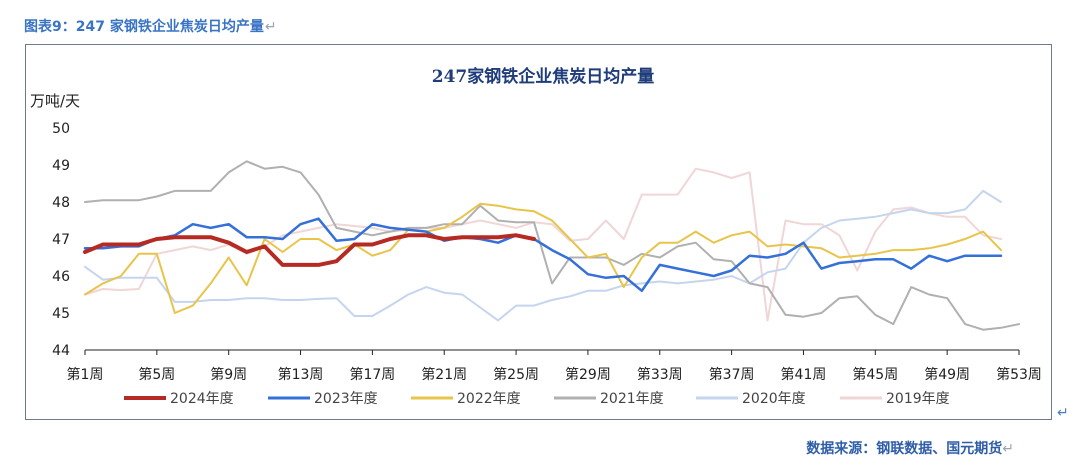 Image resolution: width=1080 pixels, height=474 pixels. What do you see at coordinates (1019, 374) in the screenshot?
I see `x-tick-label: 第53周` at bounding box center [1019, 374].